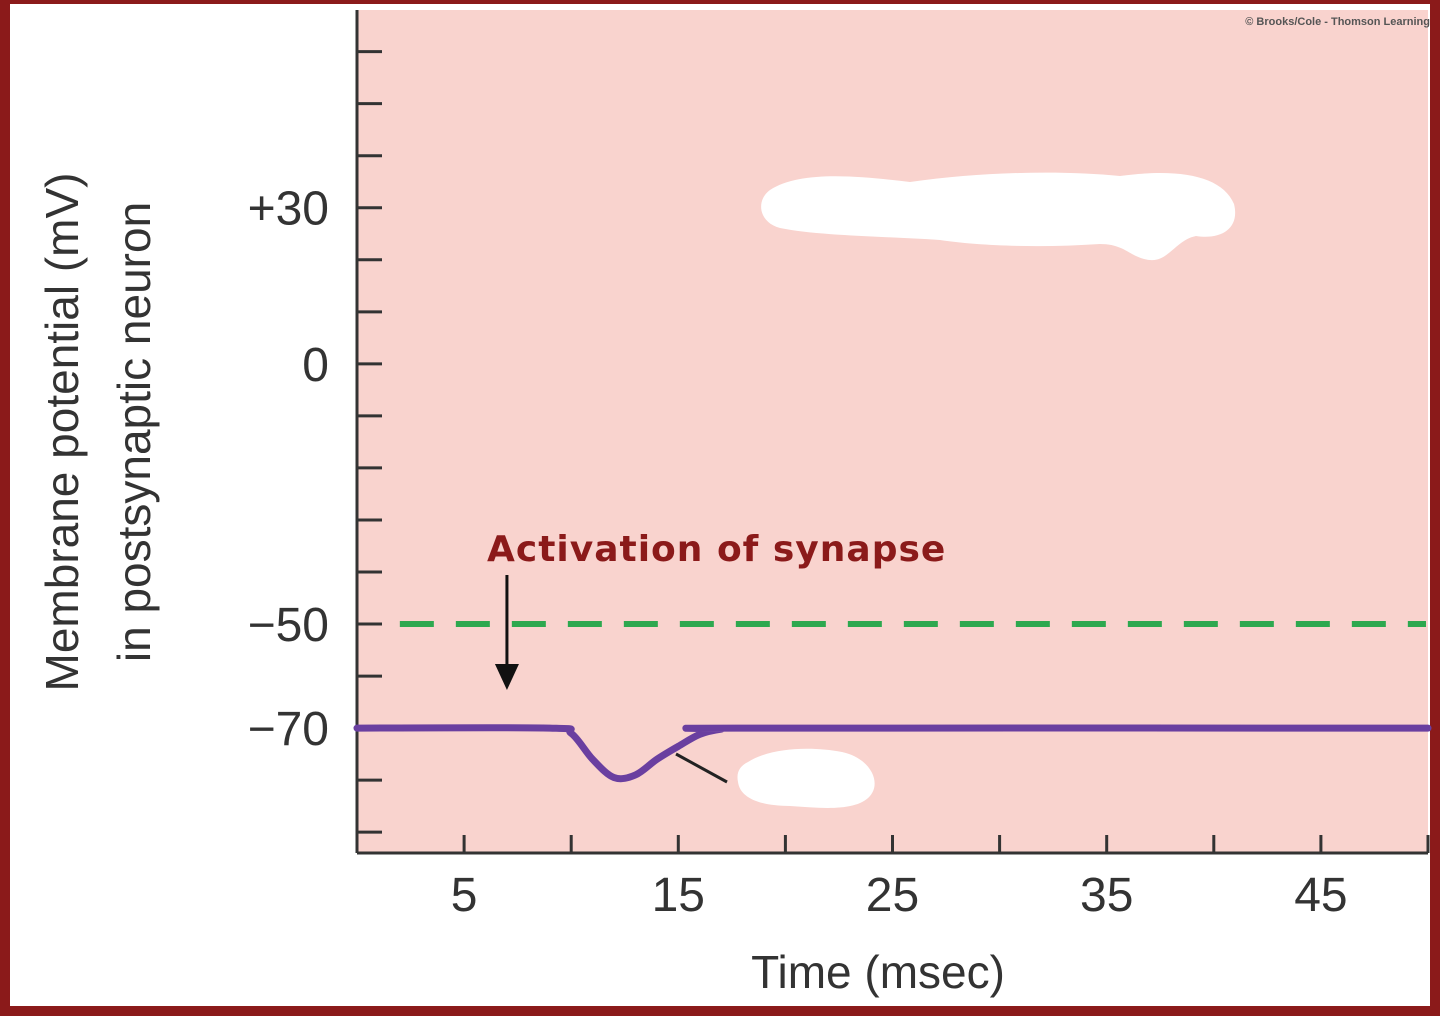  I want to click on x-tick-label: 15, so click(678, 895).